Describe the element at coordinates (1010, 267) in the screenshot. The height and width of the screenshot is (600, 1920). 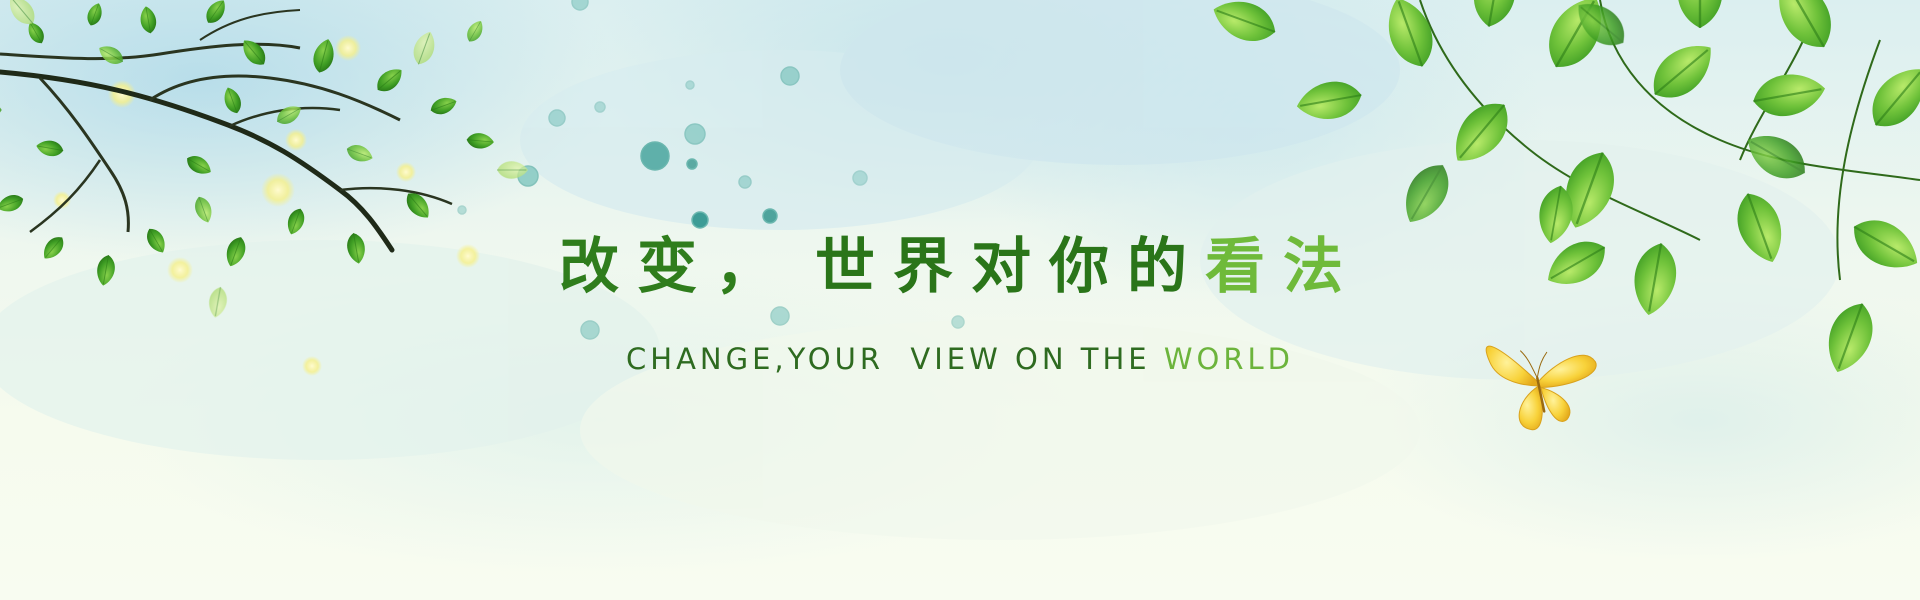
I see `headline-cn-part-b: 世界对你的` at that location.